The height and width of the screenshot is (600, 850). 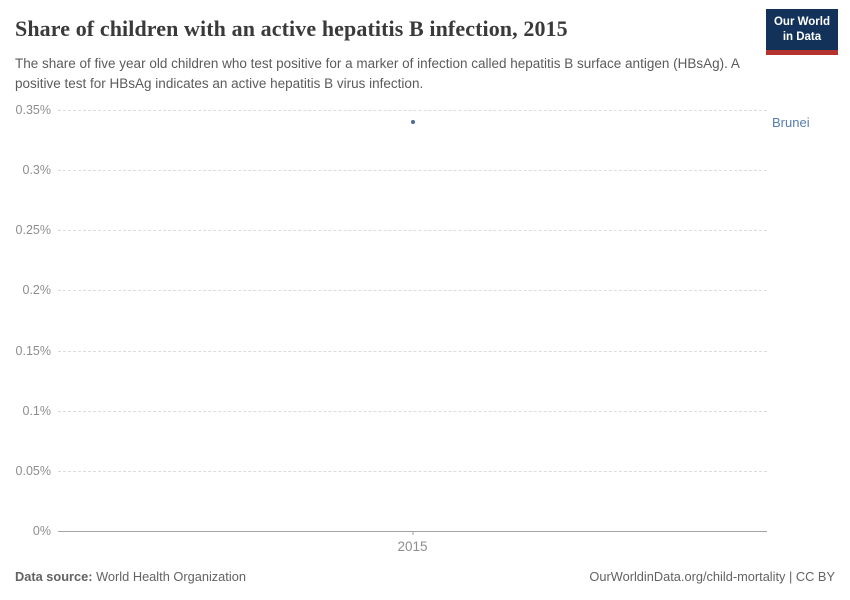 I want to click on series-label-brunei: Brunei, so click(x=791, y=122).